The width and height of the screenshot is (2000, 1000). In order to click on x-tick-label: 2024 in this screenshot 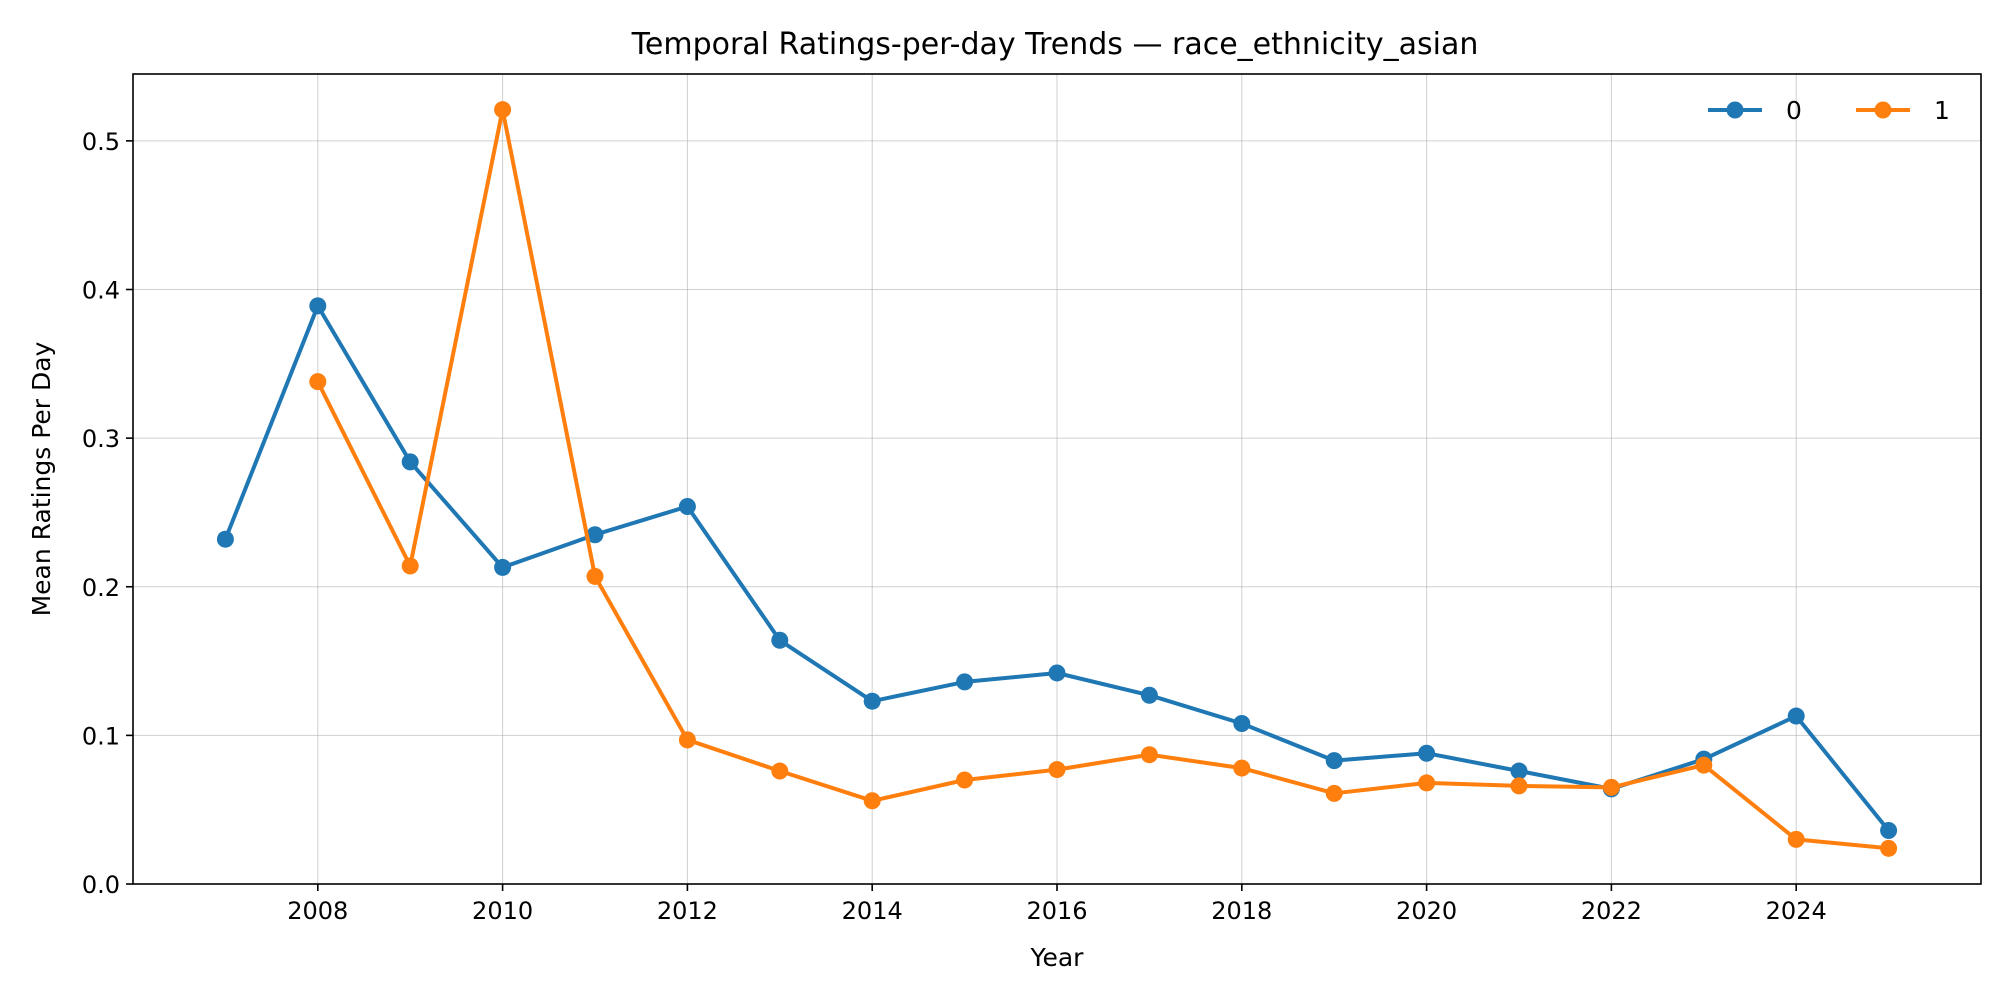, I will do `click(1796, 911)`.